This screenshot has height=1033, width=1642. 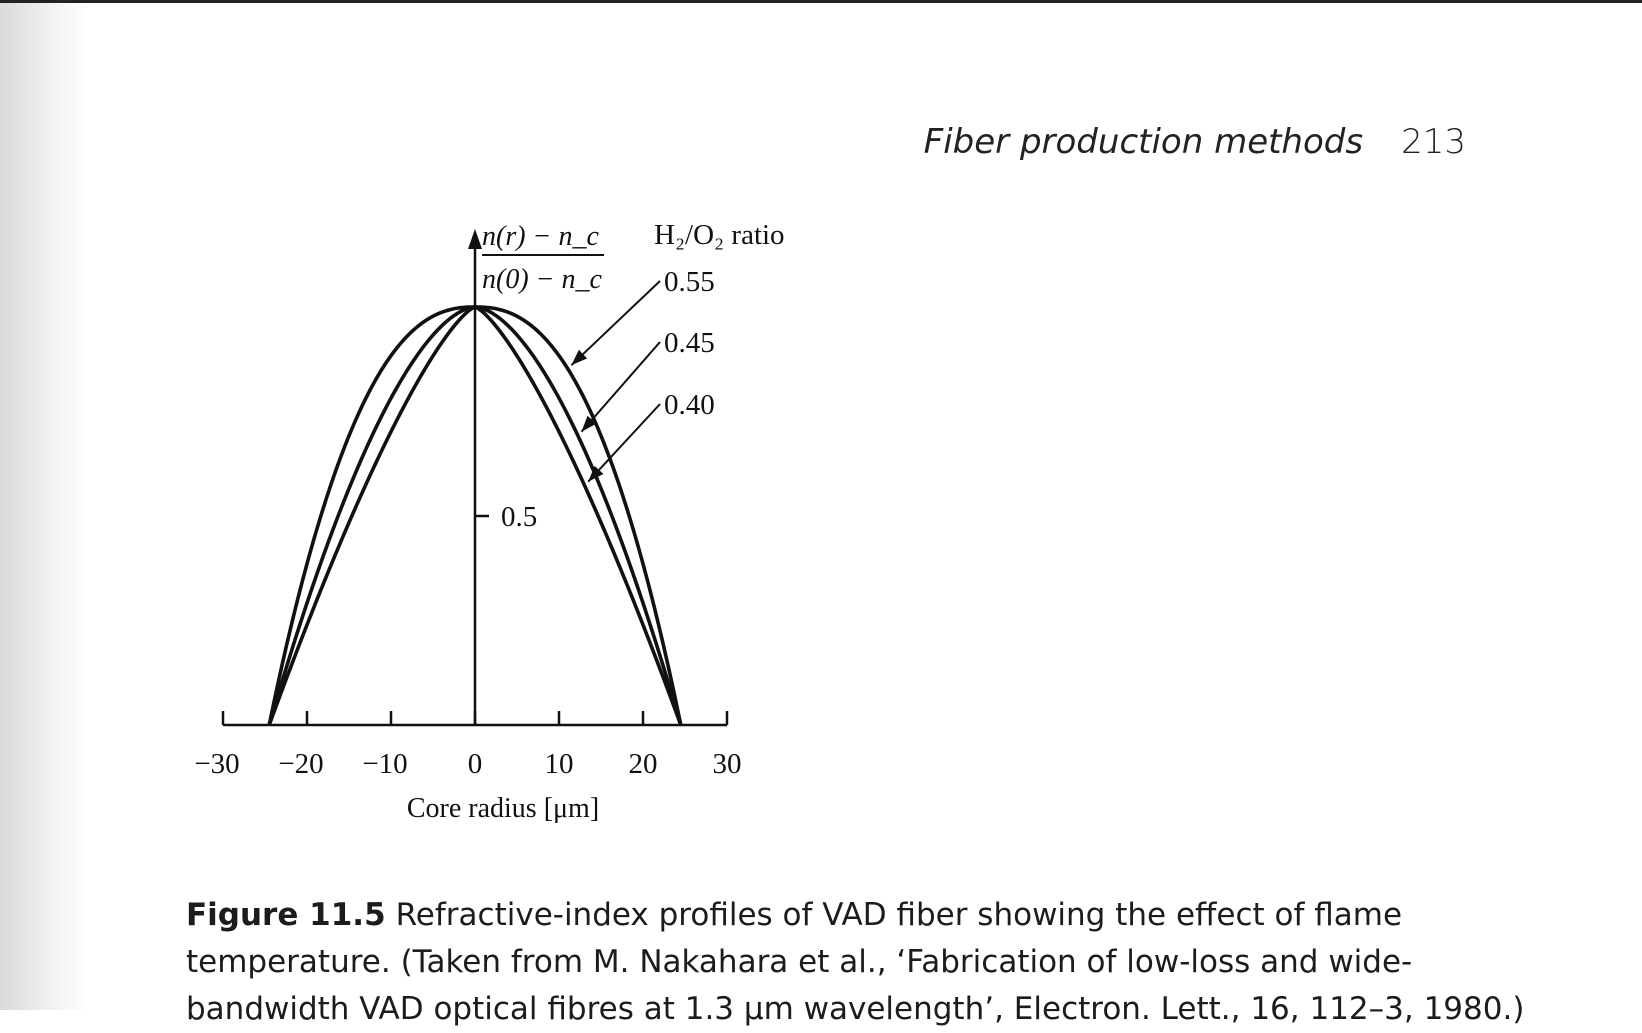 I want to click on x-tick-label-3: 0, so click(x=475, y=764).